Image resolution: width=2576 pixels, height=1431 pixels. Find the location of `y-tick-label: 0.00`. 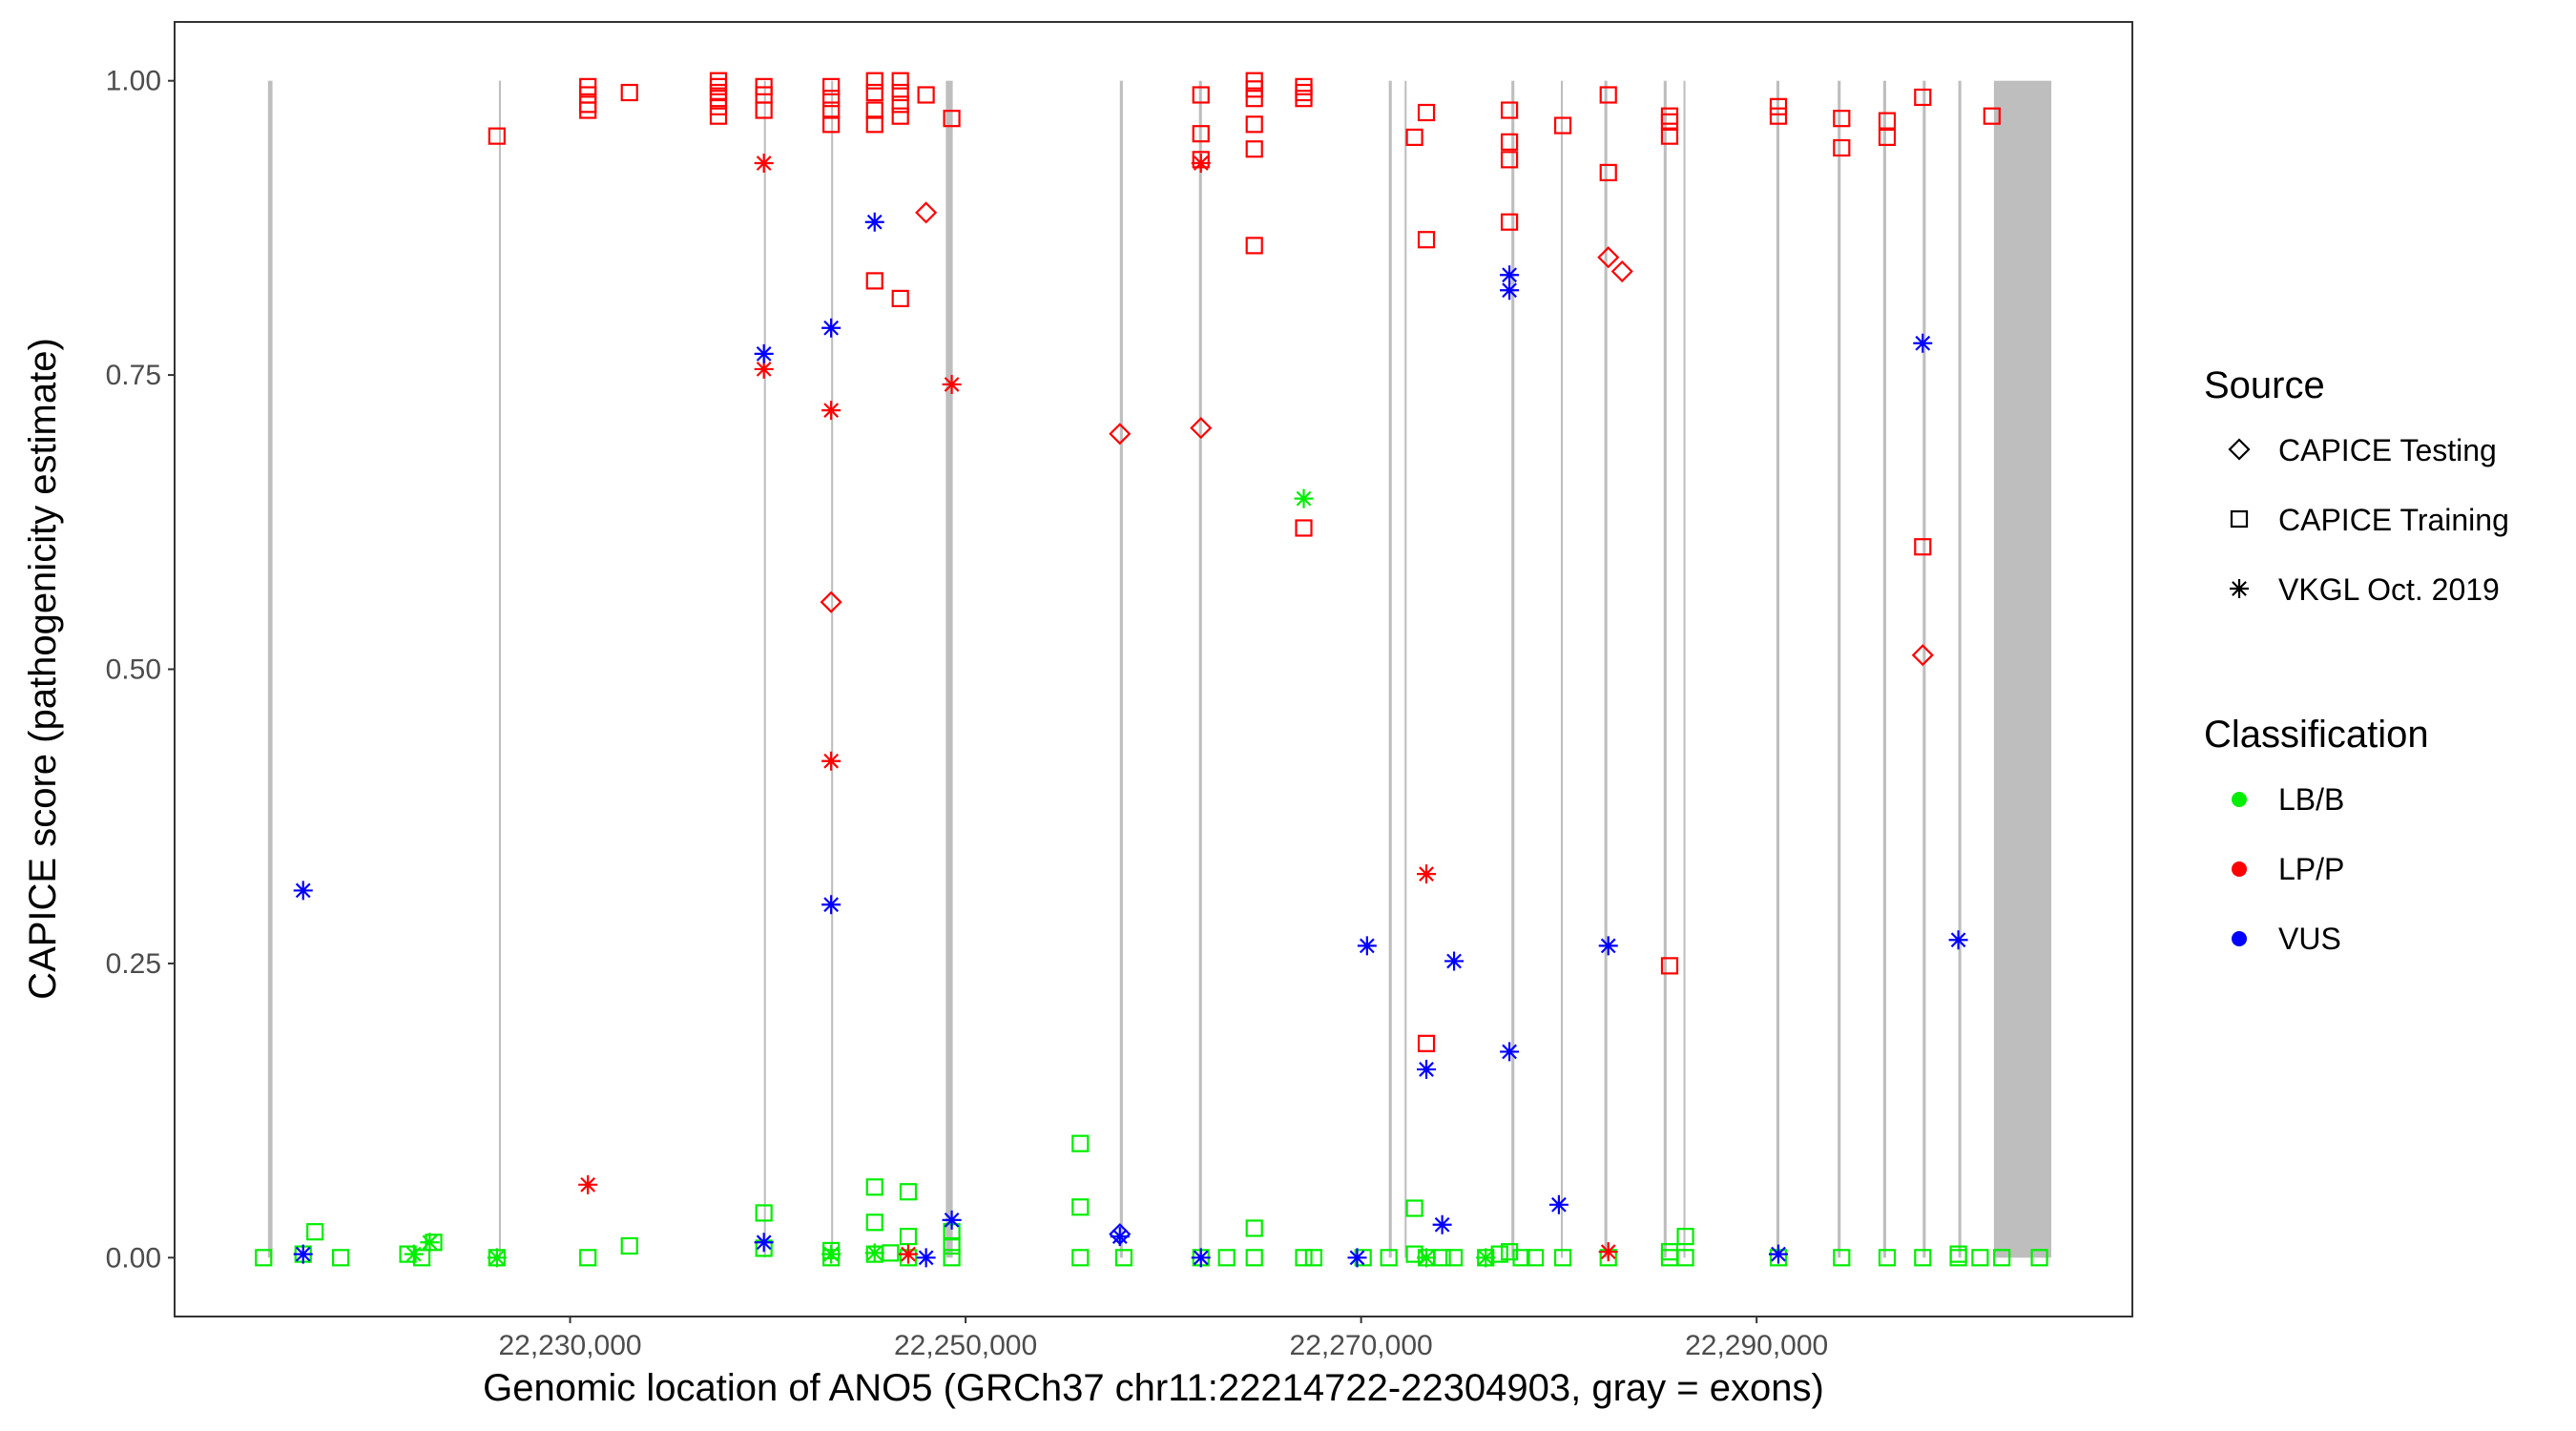

y-tick-label: 0.00 is located at coordinates (133, 1258).